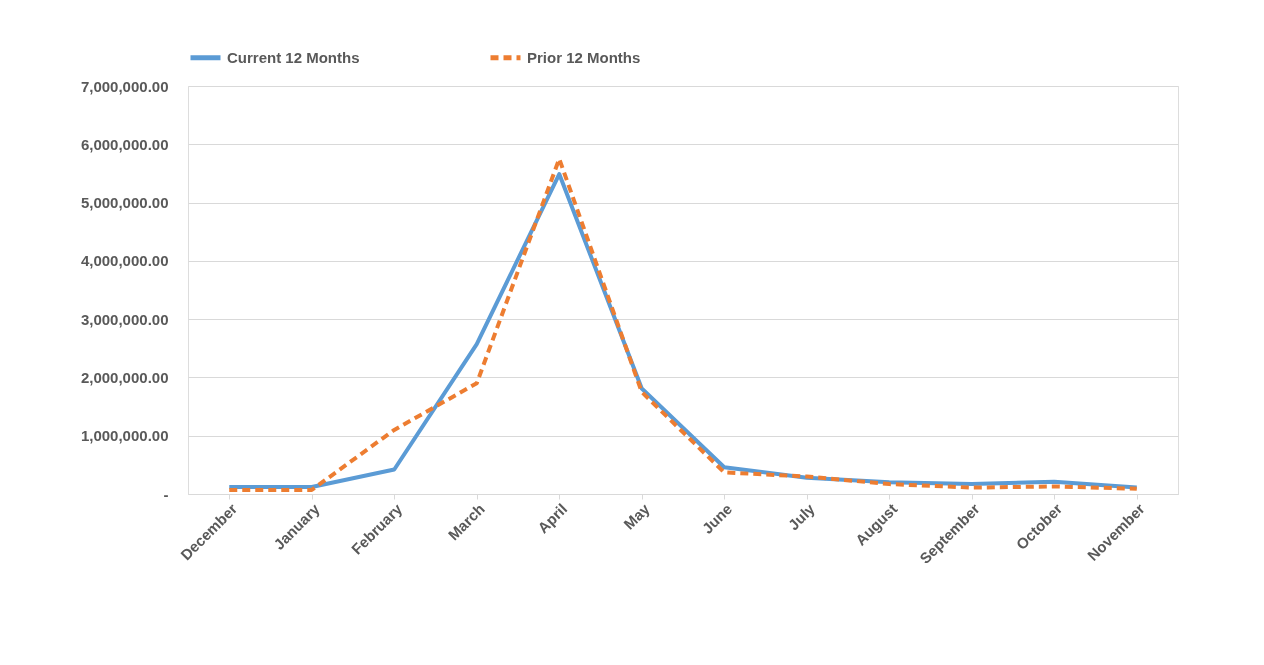 The width and height of the screenshot is (1264, 665). I want to click on y-tick-label: 3,000,000.00, so click(124, 319).